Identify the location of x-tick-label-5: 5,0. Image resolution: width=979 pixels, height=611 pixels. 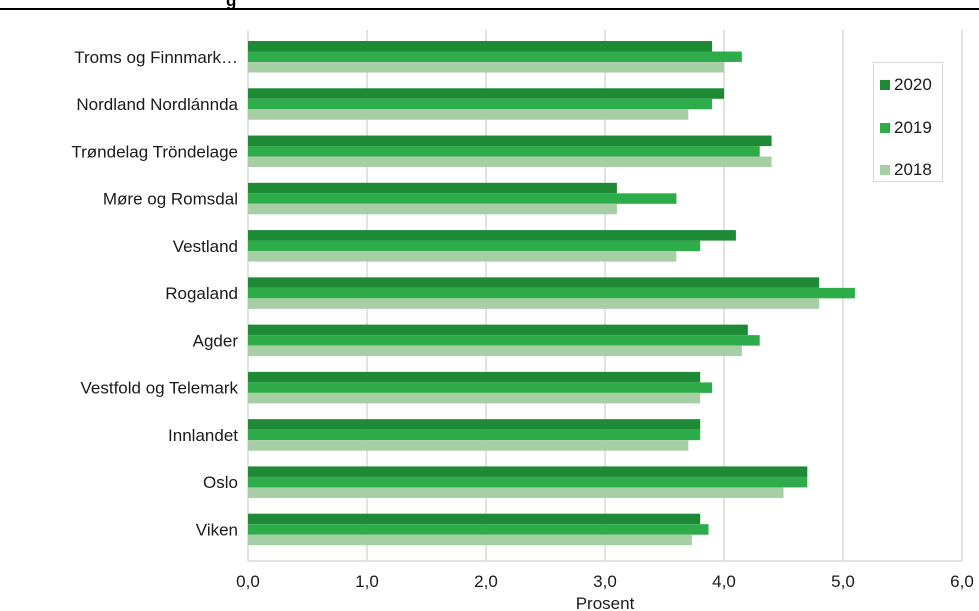
(843, 581).